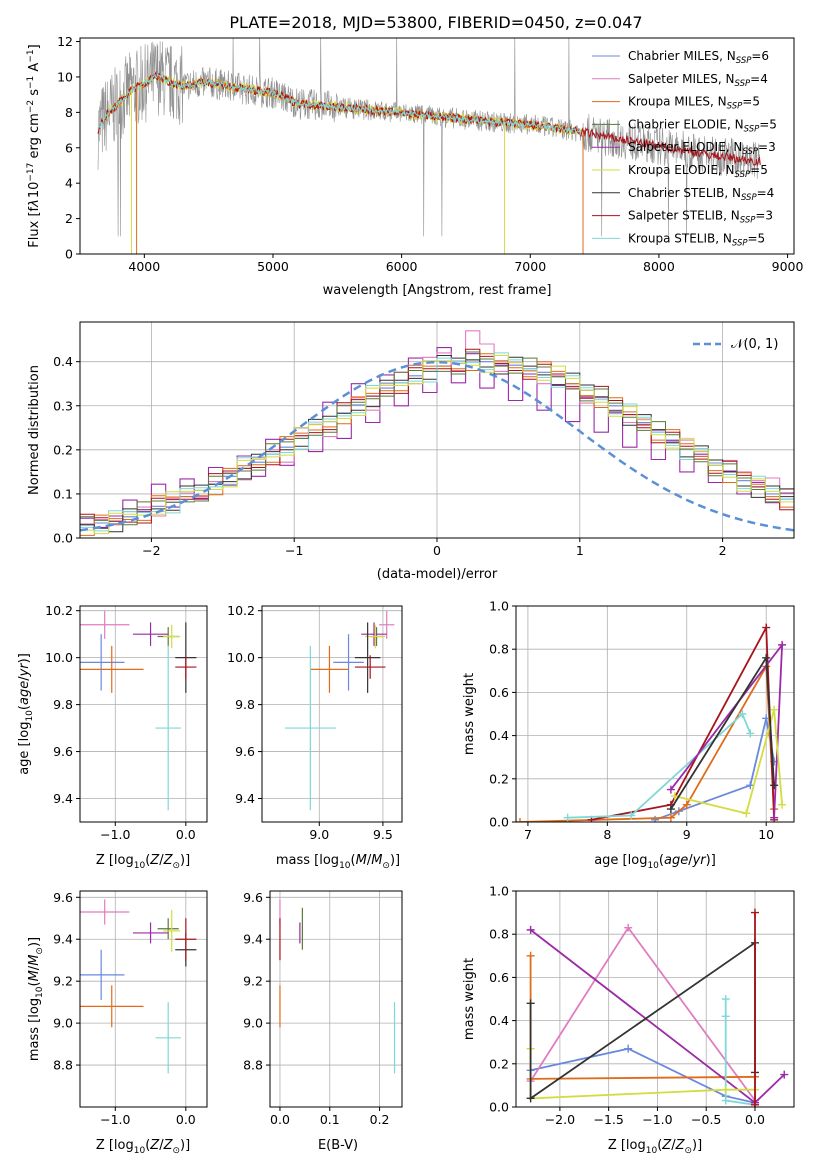  Describe the element at coordinates (655, 862) in the screenshot. I see `massweight-vs-age-xlabel: age [log10(age/yr)]` at that location.